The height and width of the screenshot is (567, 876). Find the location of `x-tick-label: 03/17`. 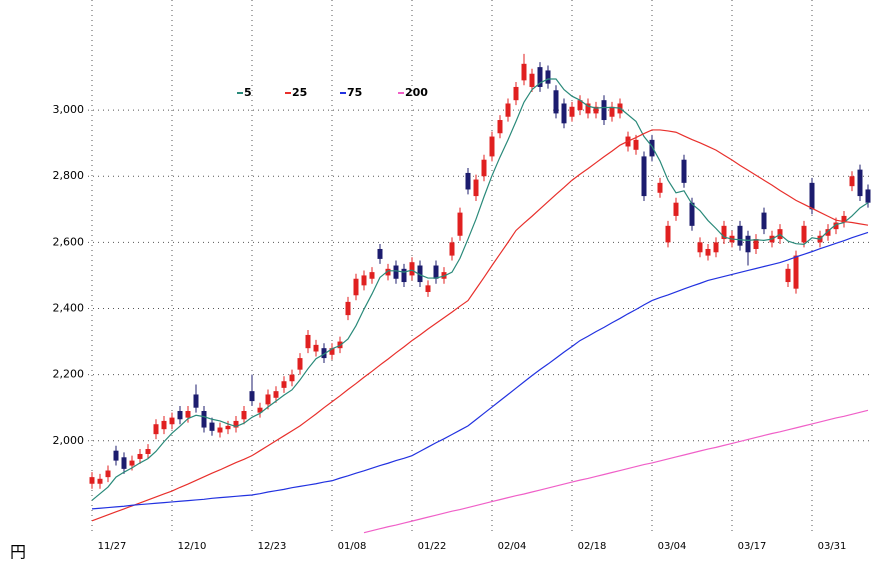

x-tick-label: 03/17 is located at coordinates (752, 546).